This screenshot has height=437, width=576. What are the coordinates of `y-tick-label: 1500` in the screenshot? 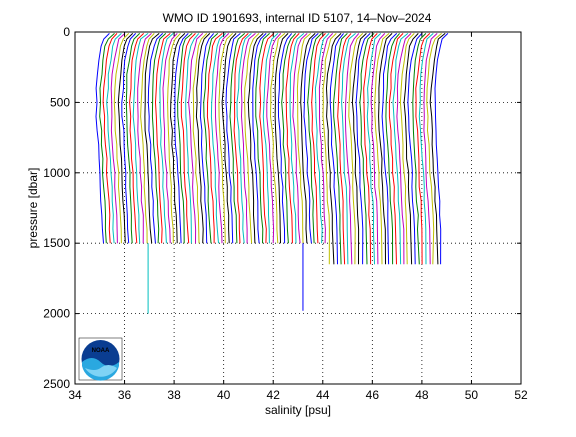 It's located at (56, 243).